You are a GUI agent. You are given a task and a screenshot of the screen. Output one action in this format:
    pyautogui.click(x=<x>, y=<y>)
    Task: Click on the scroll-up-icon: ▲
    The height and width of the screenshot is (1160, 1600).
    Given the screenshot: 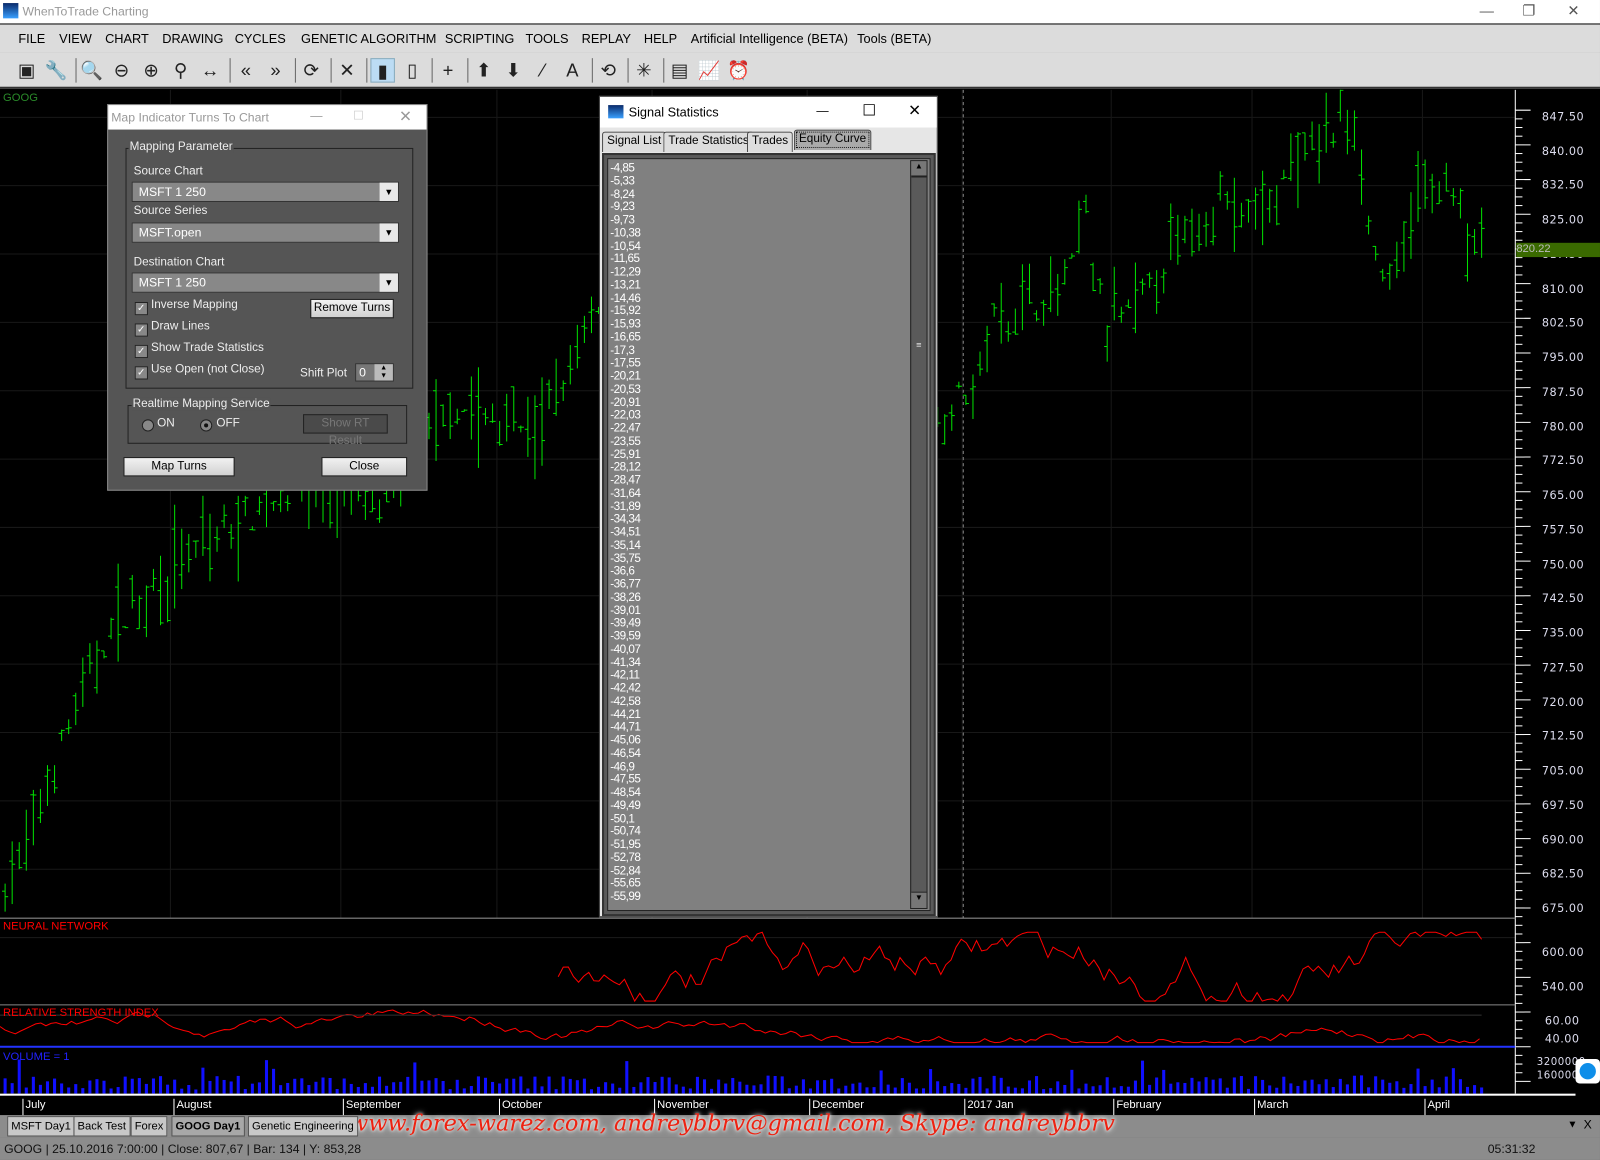 What is the action you would take?
    pyautogui.click(x=919, y=169)
    